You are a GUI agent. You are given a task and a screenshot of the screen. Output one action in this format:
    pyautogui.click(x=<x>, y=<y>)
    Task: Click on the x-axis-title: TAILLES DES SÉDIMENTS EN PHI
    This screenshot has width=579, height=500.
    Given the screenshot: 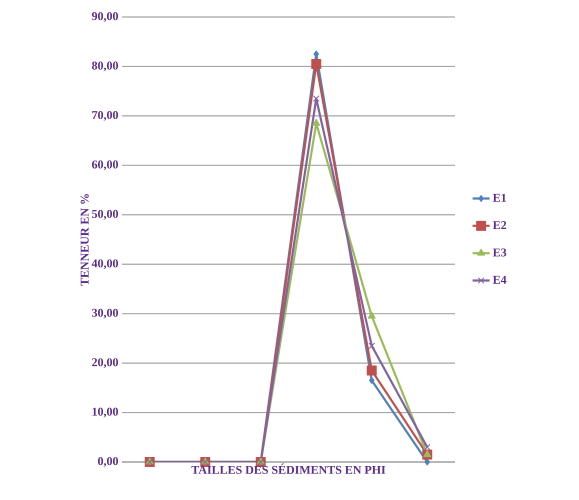 What is the action you would take?
    pyautogui.click(x=288, y=469)
    